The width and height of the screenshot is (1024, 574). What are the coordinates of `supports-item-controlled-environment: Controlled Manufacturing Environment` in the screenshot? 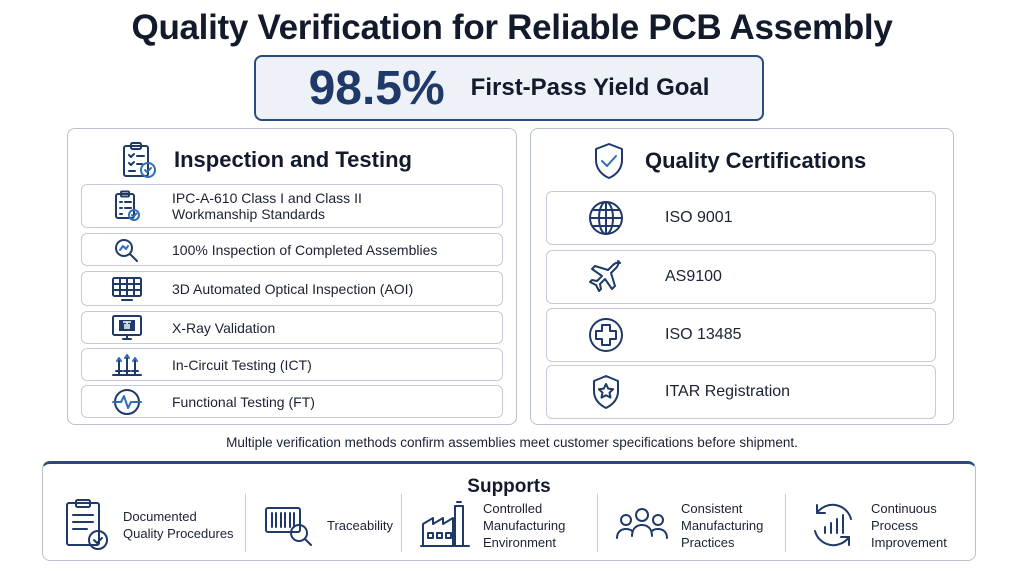 It's located at (492, 525).